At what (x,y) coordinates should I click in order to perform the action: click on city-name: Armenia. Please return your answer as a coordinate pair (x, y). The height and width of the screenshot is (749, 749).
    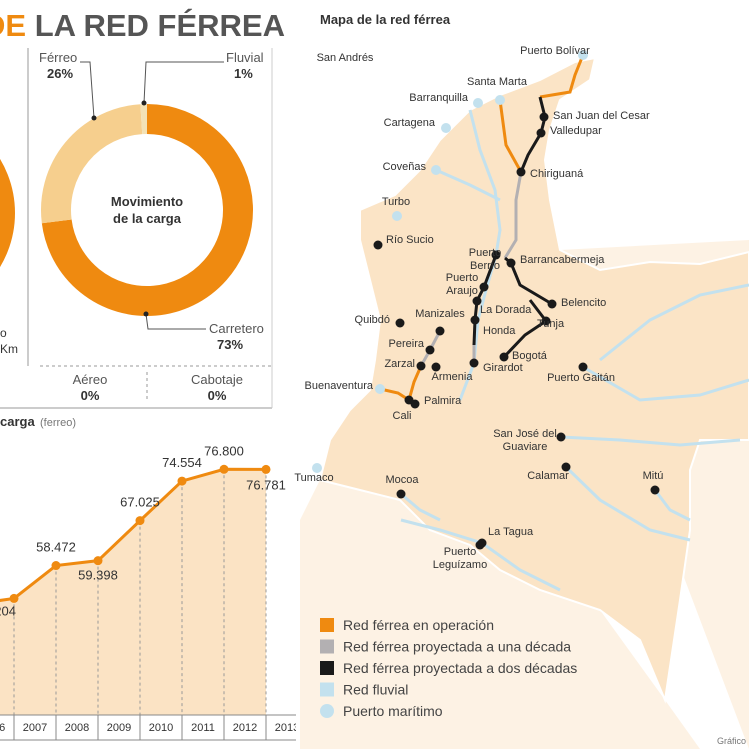
    Looking at the image, I should click on (453, 377).